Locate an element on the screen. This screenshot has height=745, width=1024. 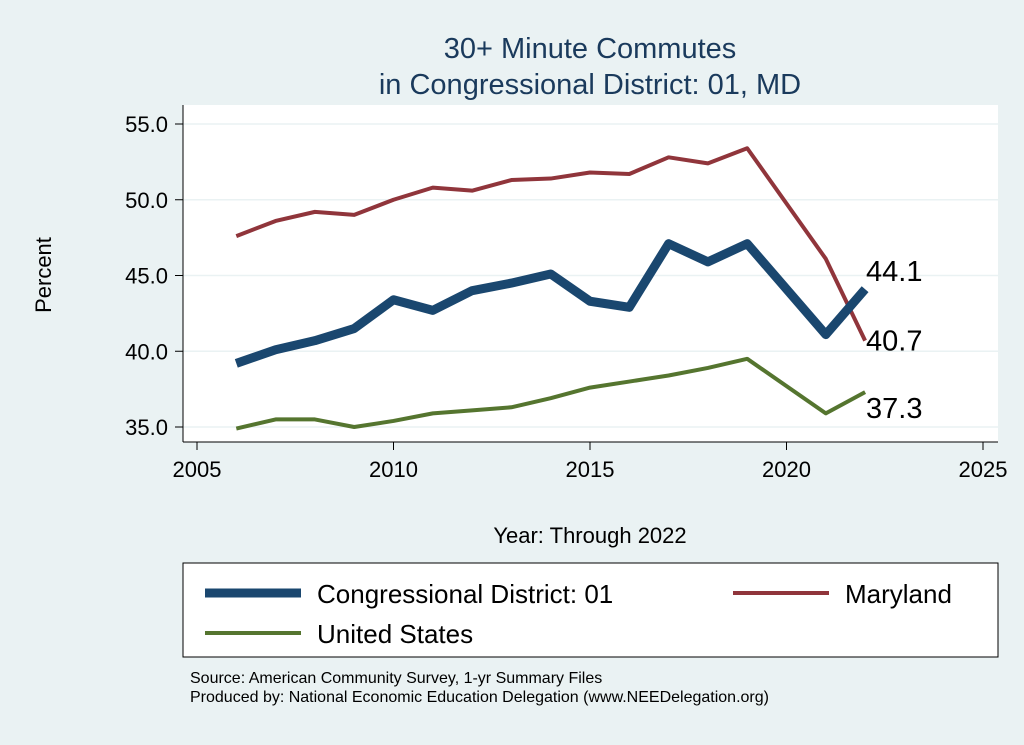
x-tick-label: 2025 is located at coordinates (983, 469).